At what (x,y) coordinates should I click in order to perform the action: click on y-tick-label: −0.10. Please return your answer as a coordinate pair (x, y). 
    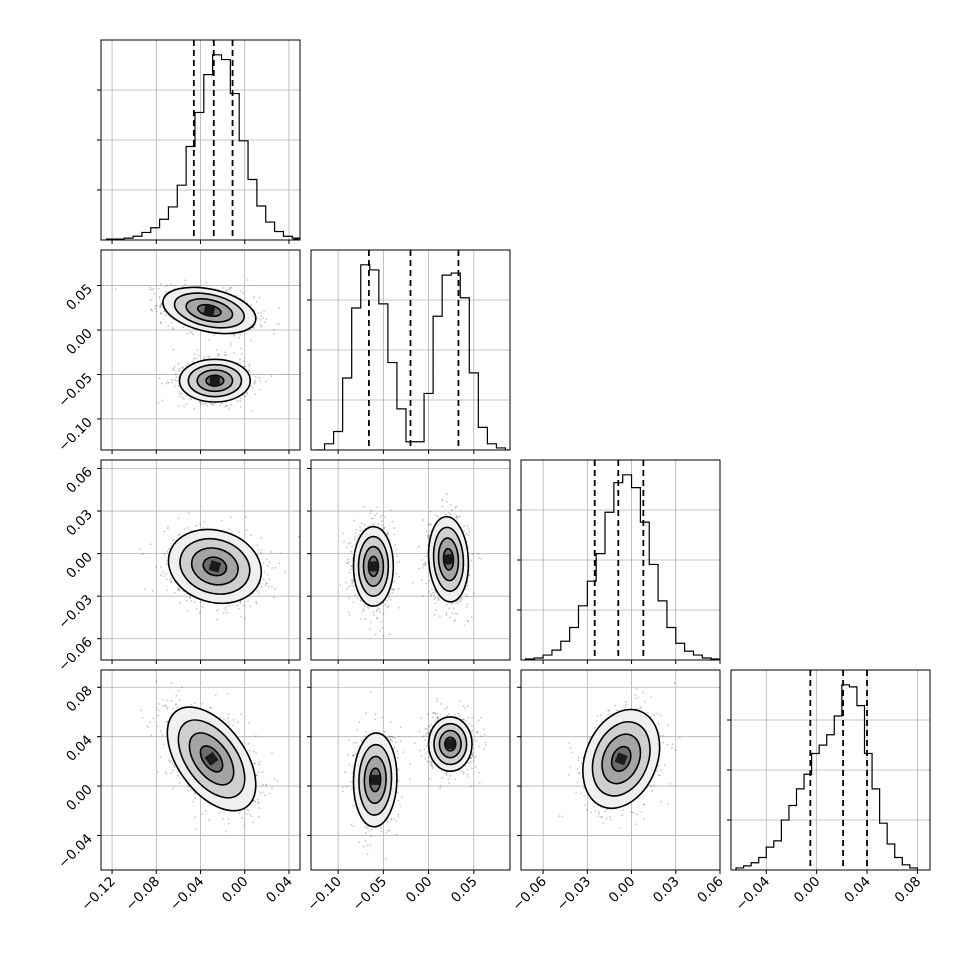
    Looking at the image, I should click on (75, 434).